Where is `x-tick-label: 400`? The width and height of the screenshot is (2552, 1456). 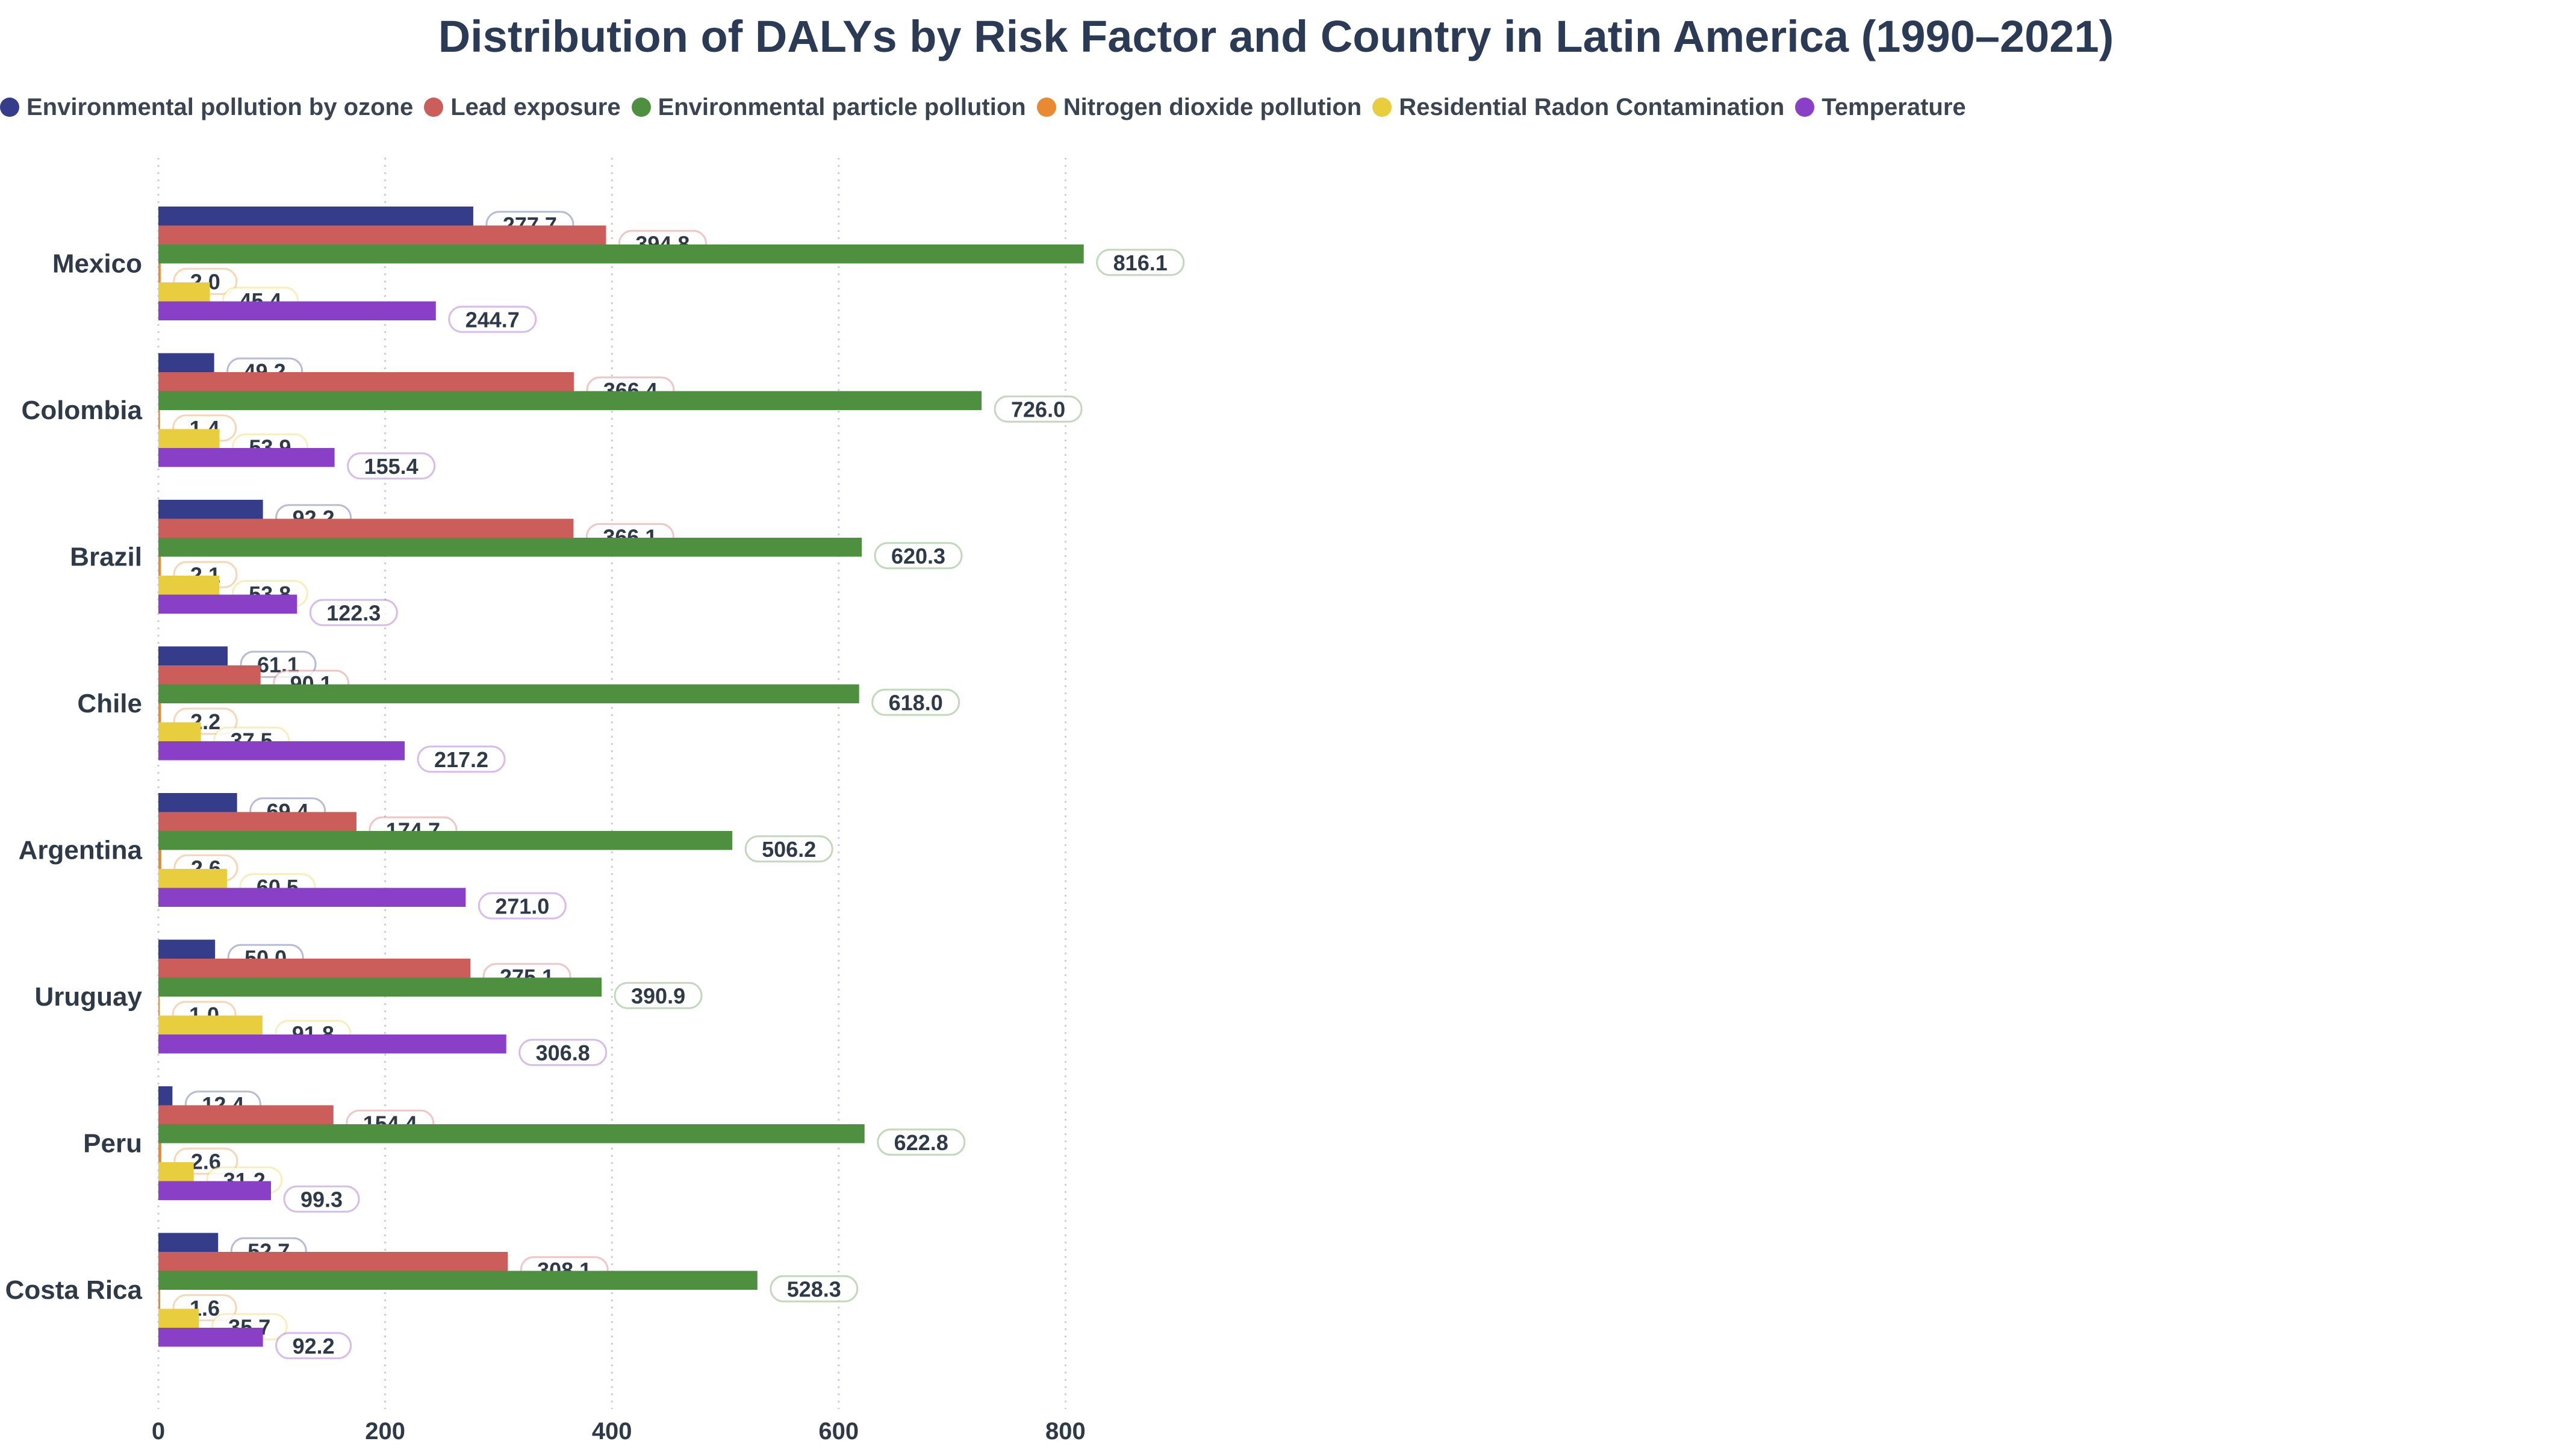
x-tick-label: 400 is located at coordinates (612, 1431).